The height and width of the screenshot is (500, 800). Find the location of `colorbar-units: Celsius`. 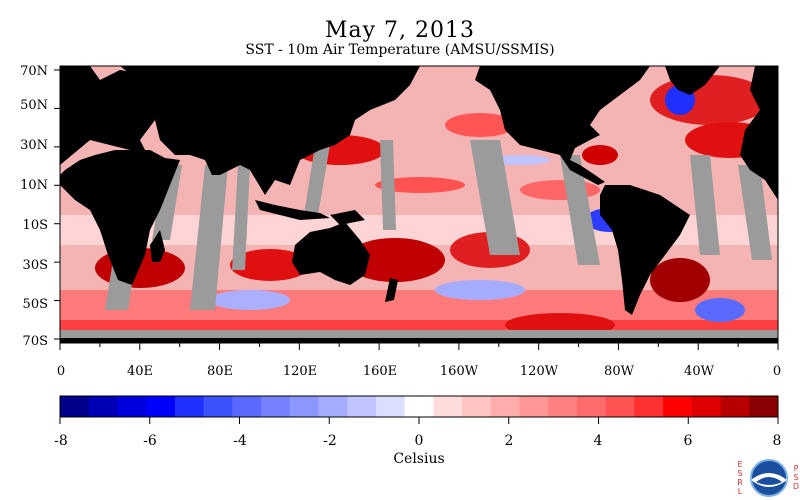

colorbar-units: Celsius is located at coordinates (419, 459).